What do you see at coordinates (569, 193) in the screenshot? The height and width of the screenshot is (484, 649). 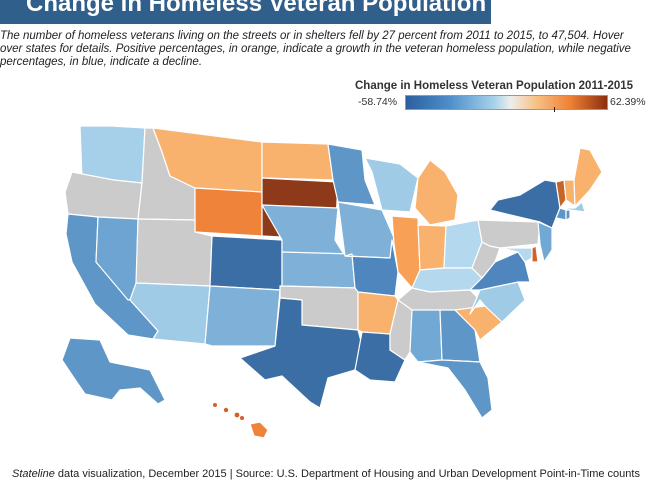 I see `state-nh` at bounding box center [569, 193].